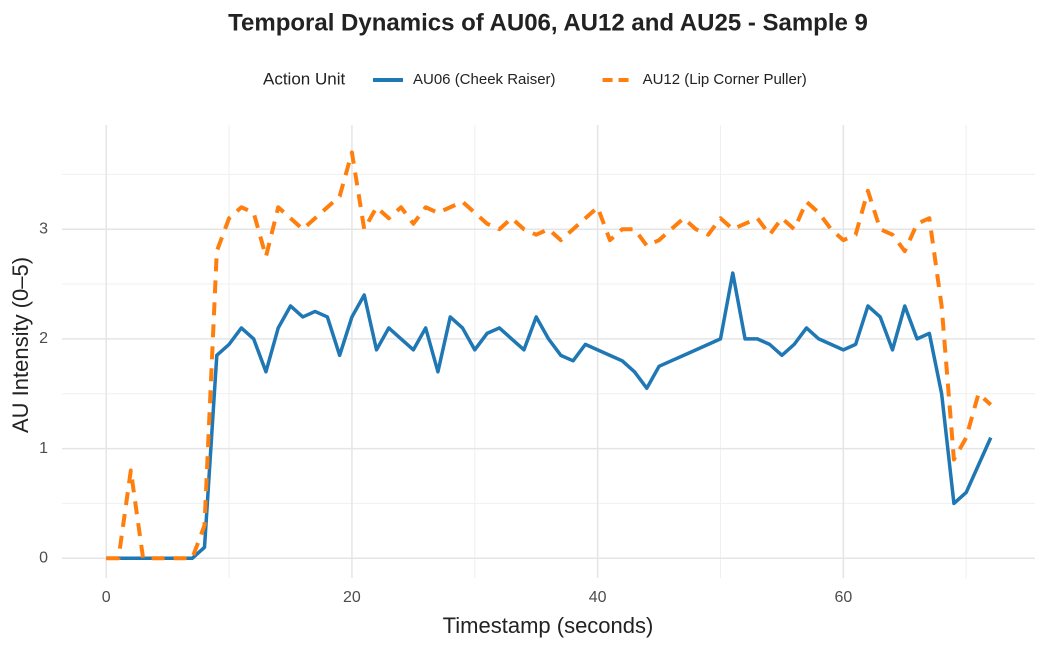  I want to click on legend-label: AU12 (Lip Corner Puller), so click(725, 79).